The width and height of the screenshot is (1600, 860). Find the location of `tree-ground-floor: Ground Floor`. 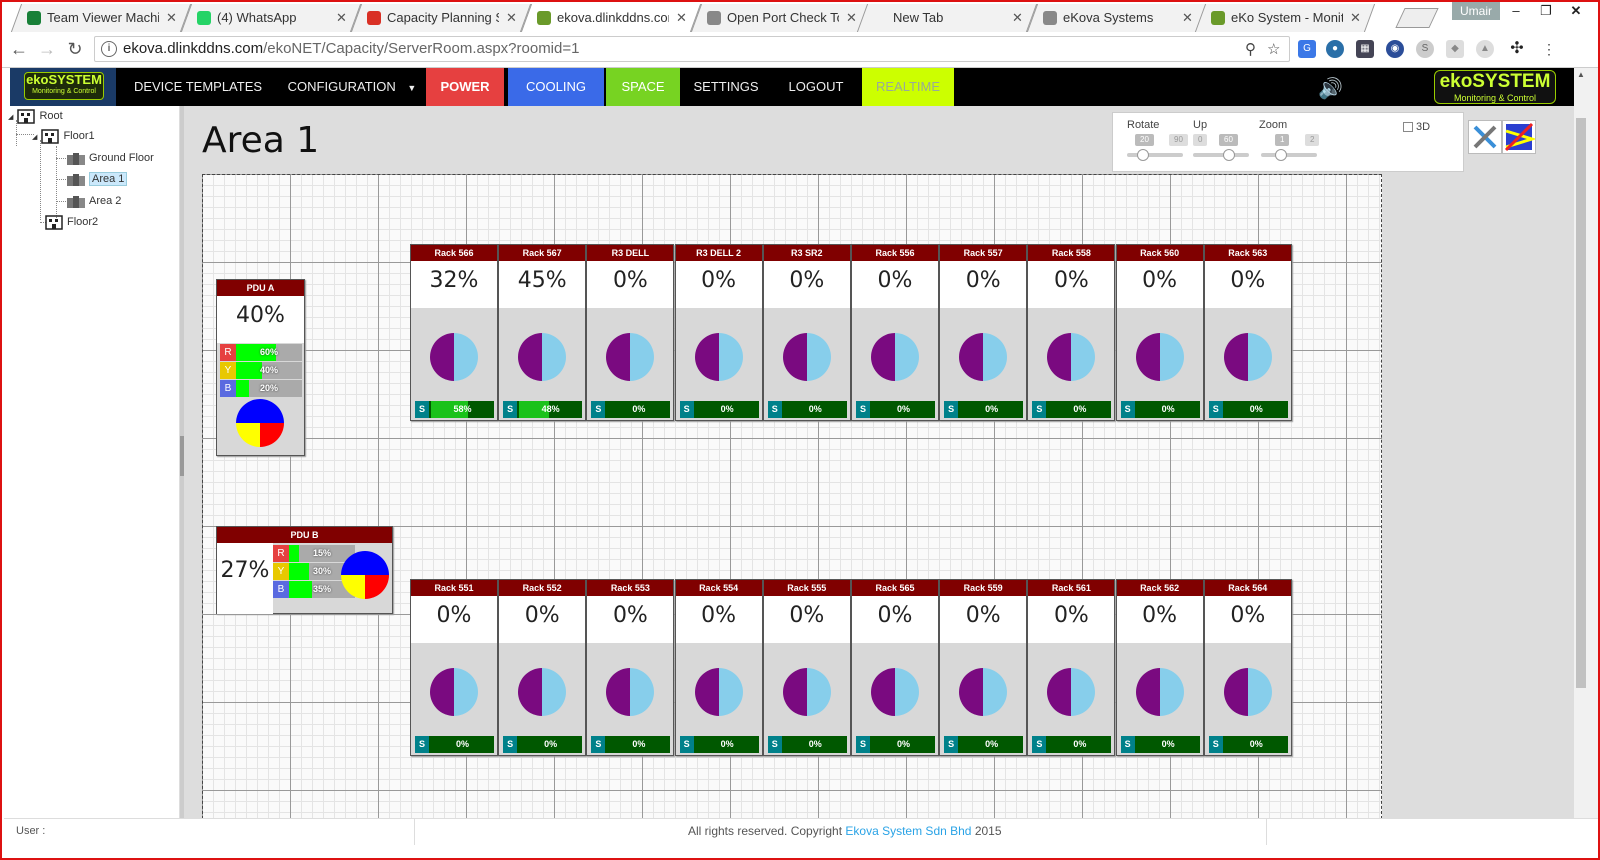

tree-ground-floor: Ground Floor is located at coordinates (110, 158).